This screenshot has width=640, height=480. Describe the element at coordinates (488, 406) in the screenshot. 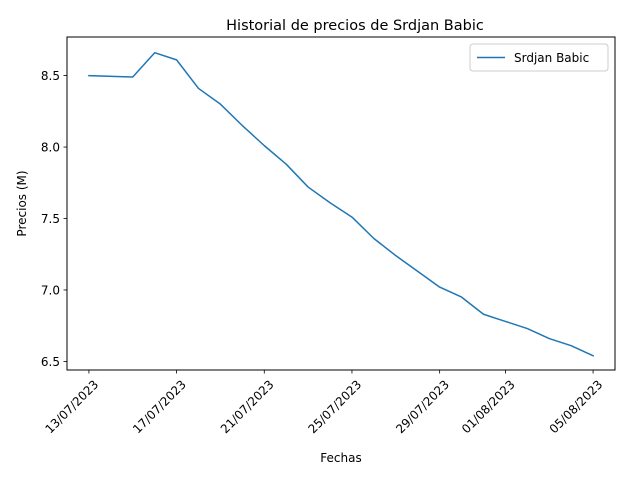

I see `x-tick-label: 01/08/2023` at that location.